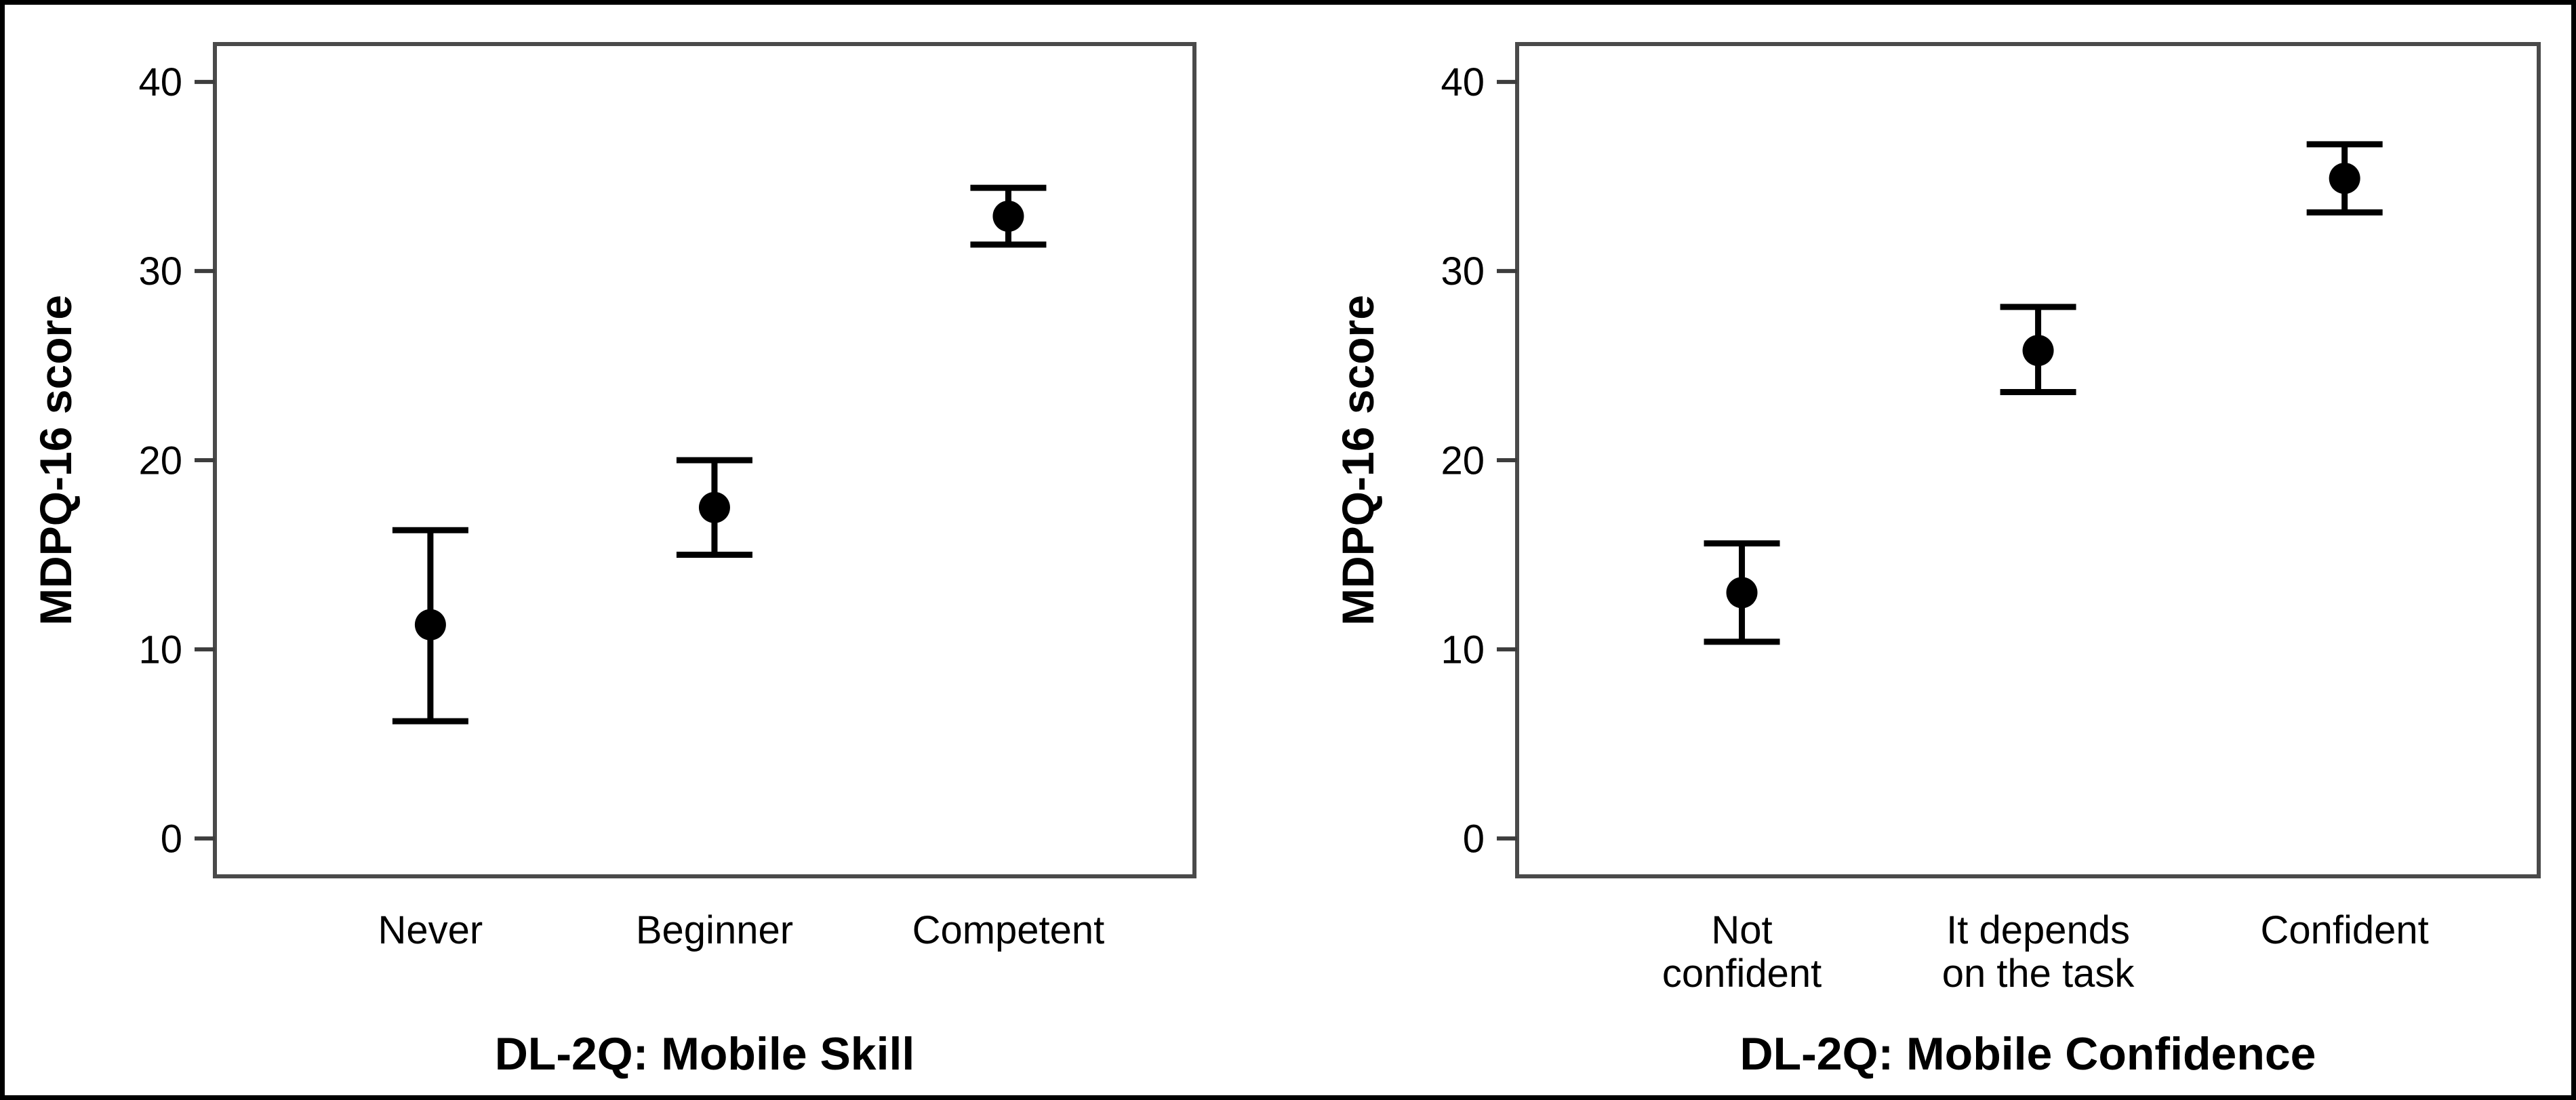  What do you see at coordinates (1742, 593) in the screenshot?
I see `panel-right-mean-point-notconfident` at bounding box center [1742, 593].